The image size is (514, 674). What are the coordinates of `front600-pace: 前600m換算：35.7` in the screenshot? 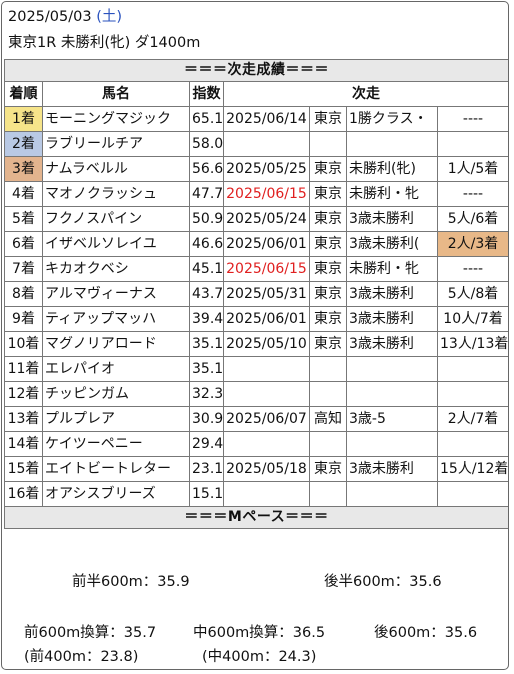 It's located at (90, 633).